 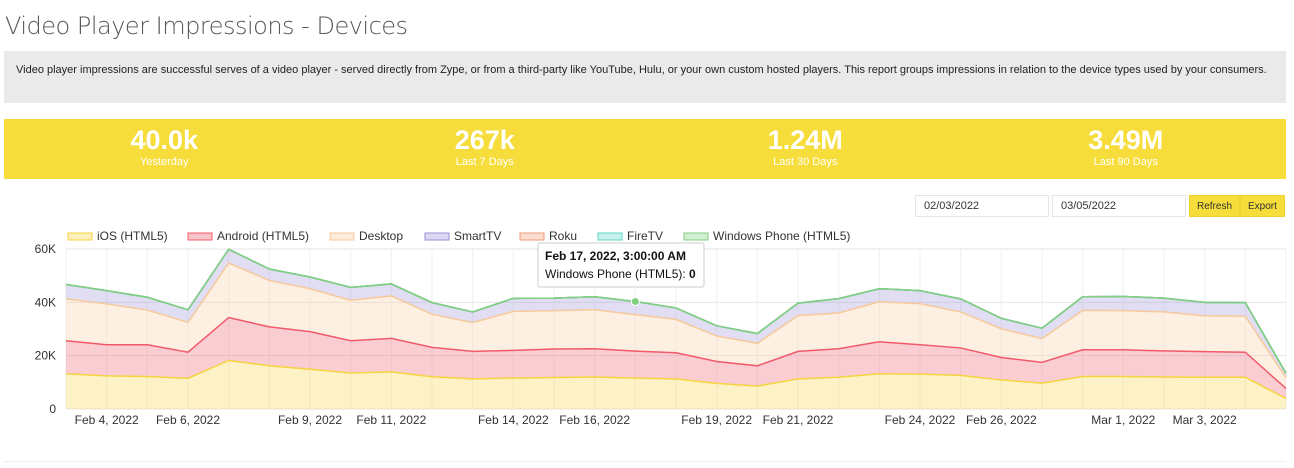 What do you see at coordinates (781, 236) in the screenshot?
I see `legend-label: Windows Phone (HTML5)` at bounding box center [781, 236].